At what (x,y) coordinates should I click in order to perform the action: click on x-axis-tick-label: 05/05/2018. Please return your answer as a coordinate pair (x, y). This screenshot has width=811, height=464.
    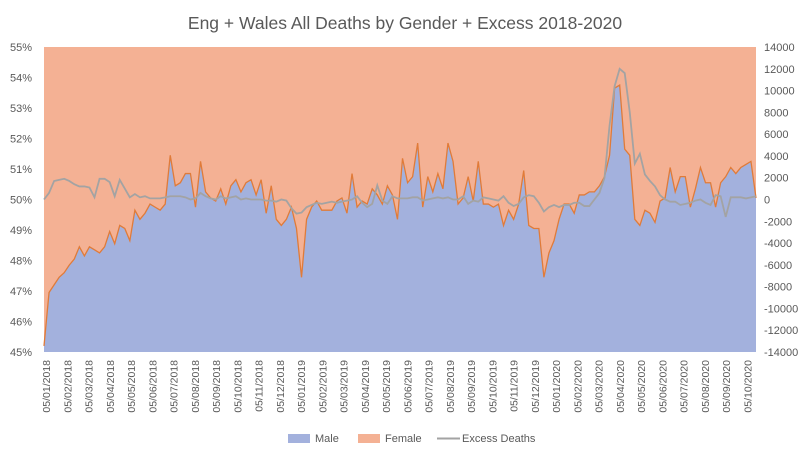
    Looking at the image, I should click on (132, 386).